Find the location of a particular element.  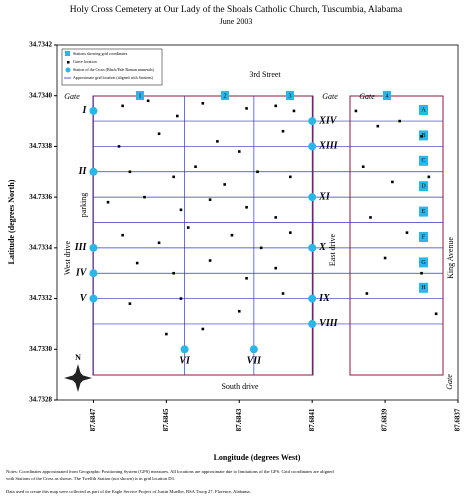

station-label: V is located at coordinates (84, 298).